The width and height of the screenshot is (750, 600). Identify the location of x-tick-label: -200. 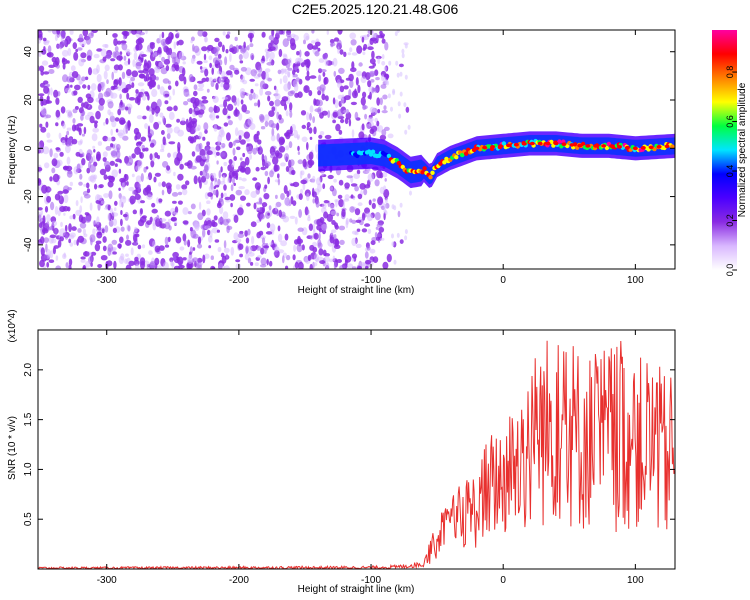
(239, 280).